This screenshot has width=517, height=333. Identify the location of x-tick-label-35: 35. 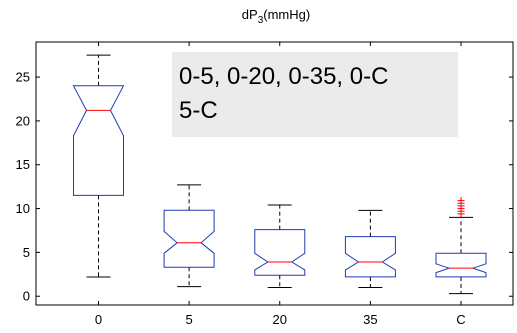
(370, 319).